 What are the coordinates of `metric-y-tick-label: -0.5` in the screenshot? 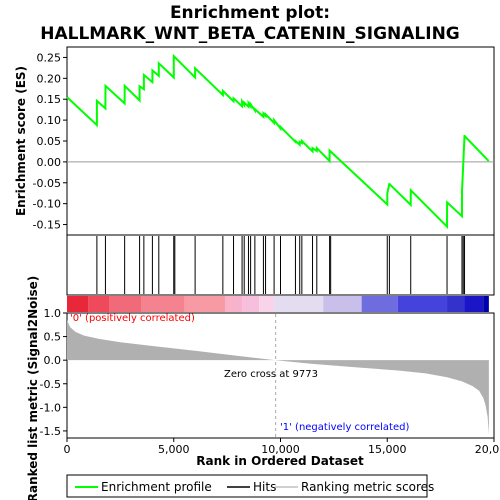 It's located at (50, 384).